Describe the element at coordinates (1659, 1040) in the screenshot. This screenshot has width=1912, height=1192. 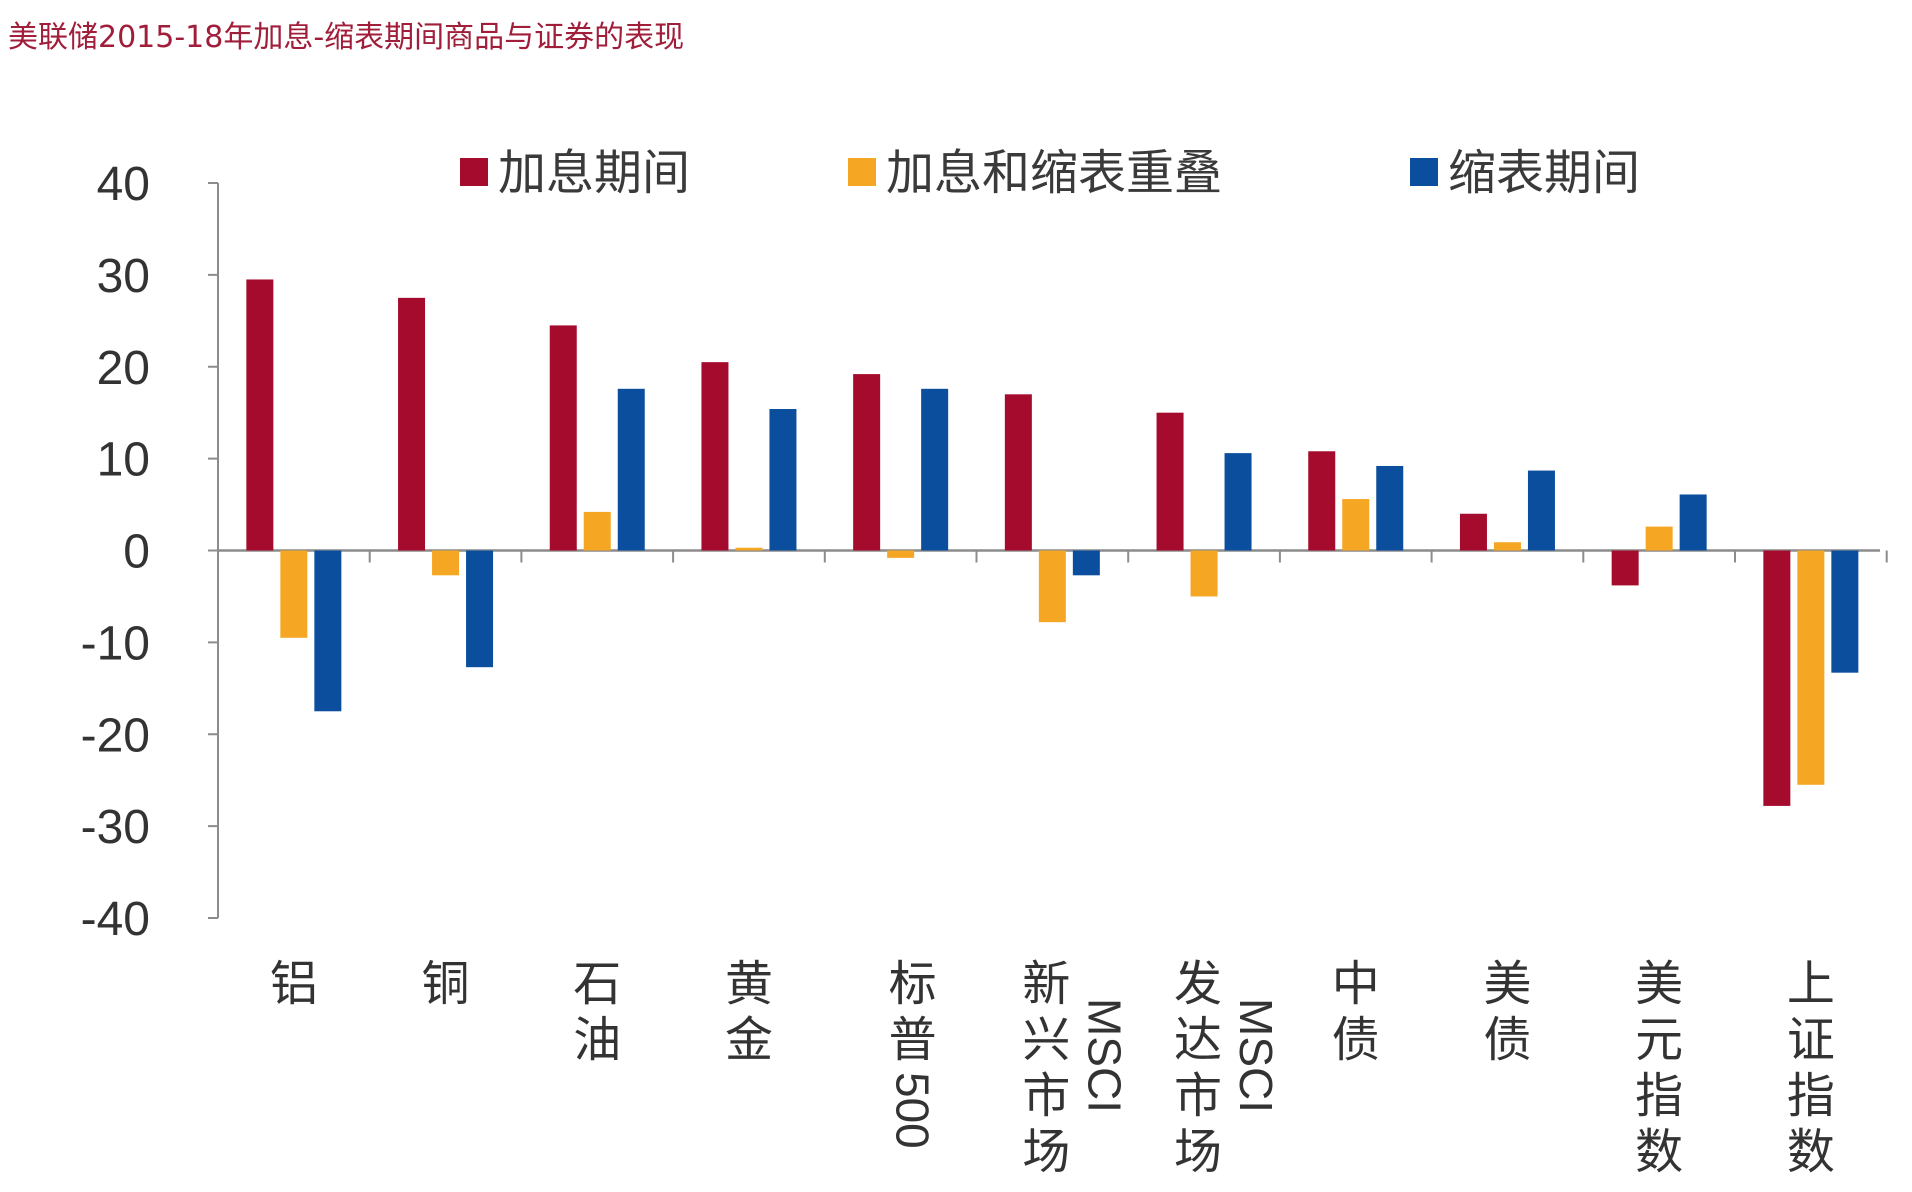
I see `x-category-char: 元` at that location.